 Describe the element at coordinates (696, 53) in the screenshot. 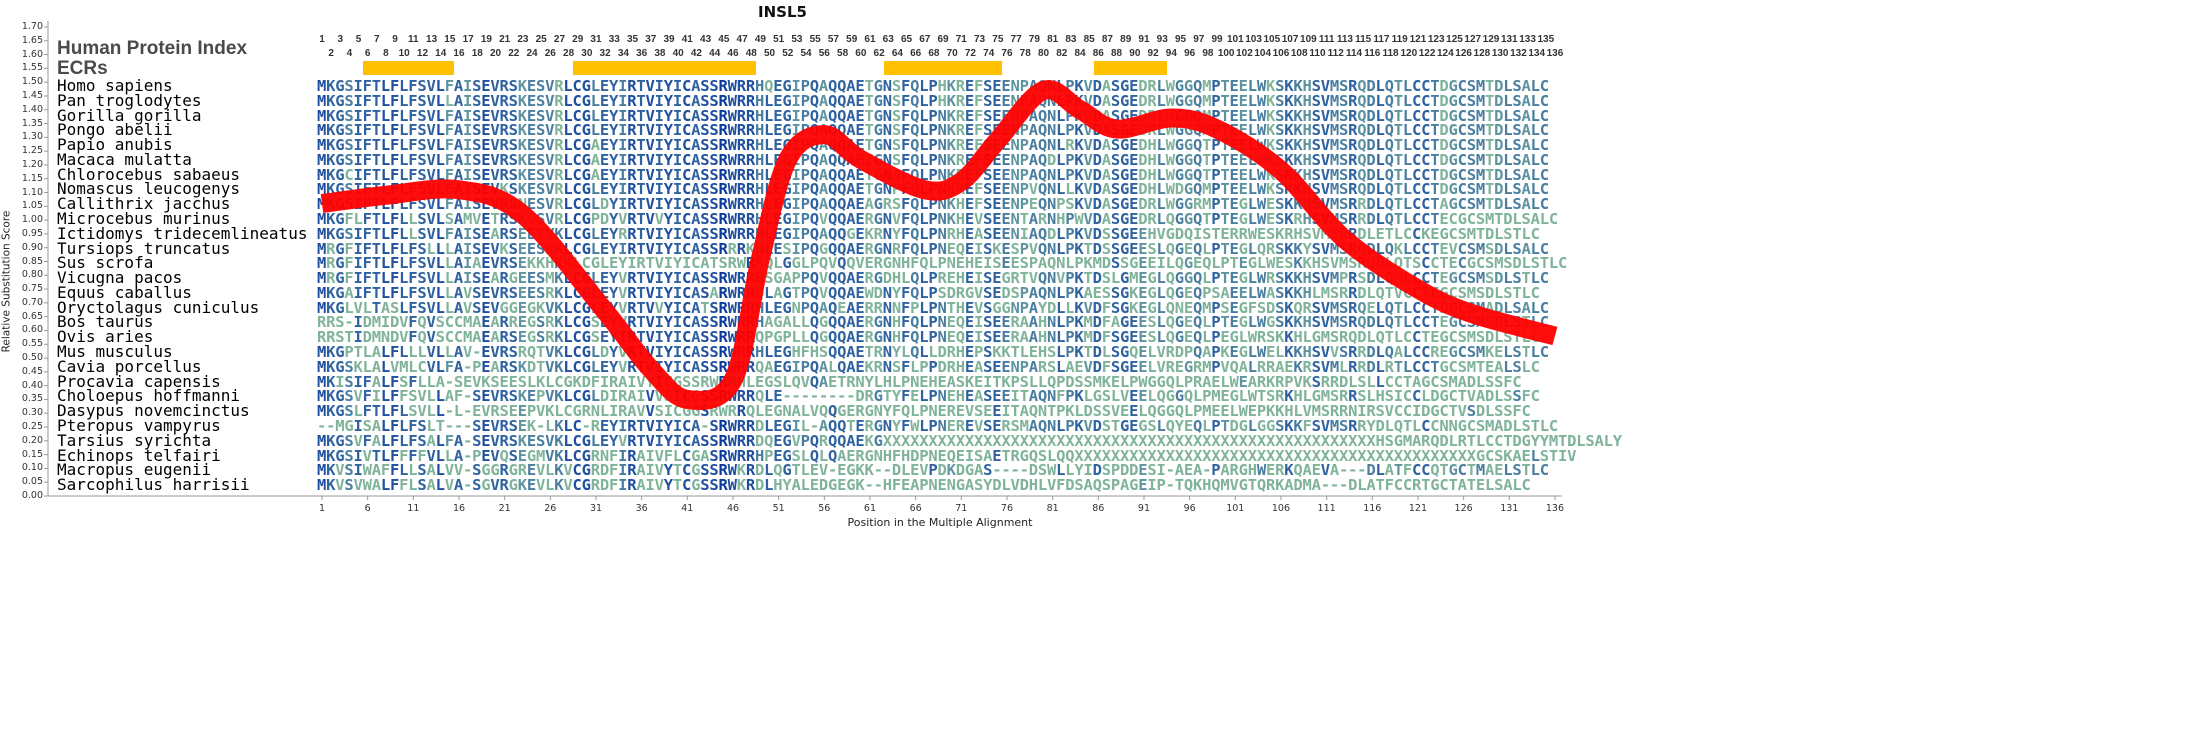

I see `position-number: 42` at that location.